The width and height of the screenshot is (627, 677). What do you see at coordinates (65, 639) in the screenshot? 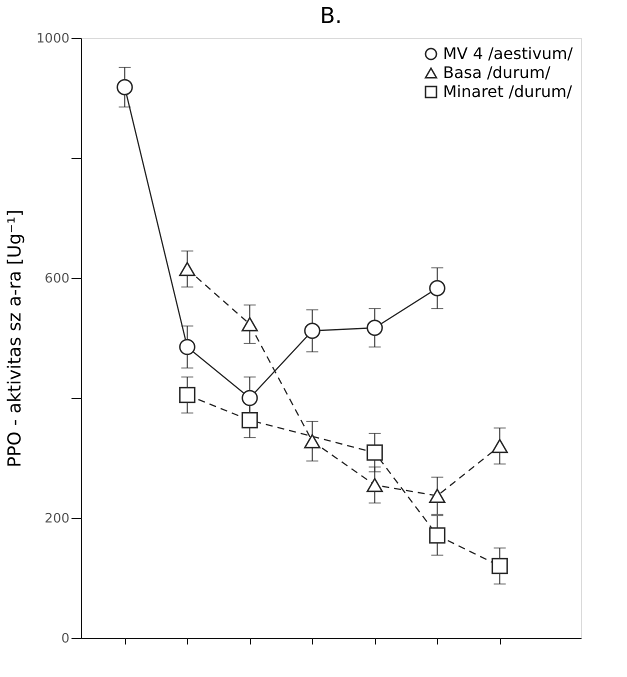
I see `y-tick-label: 0` at bounding box center [65, 639].